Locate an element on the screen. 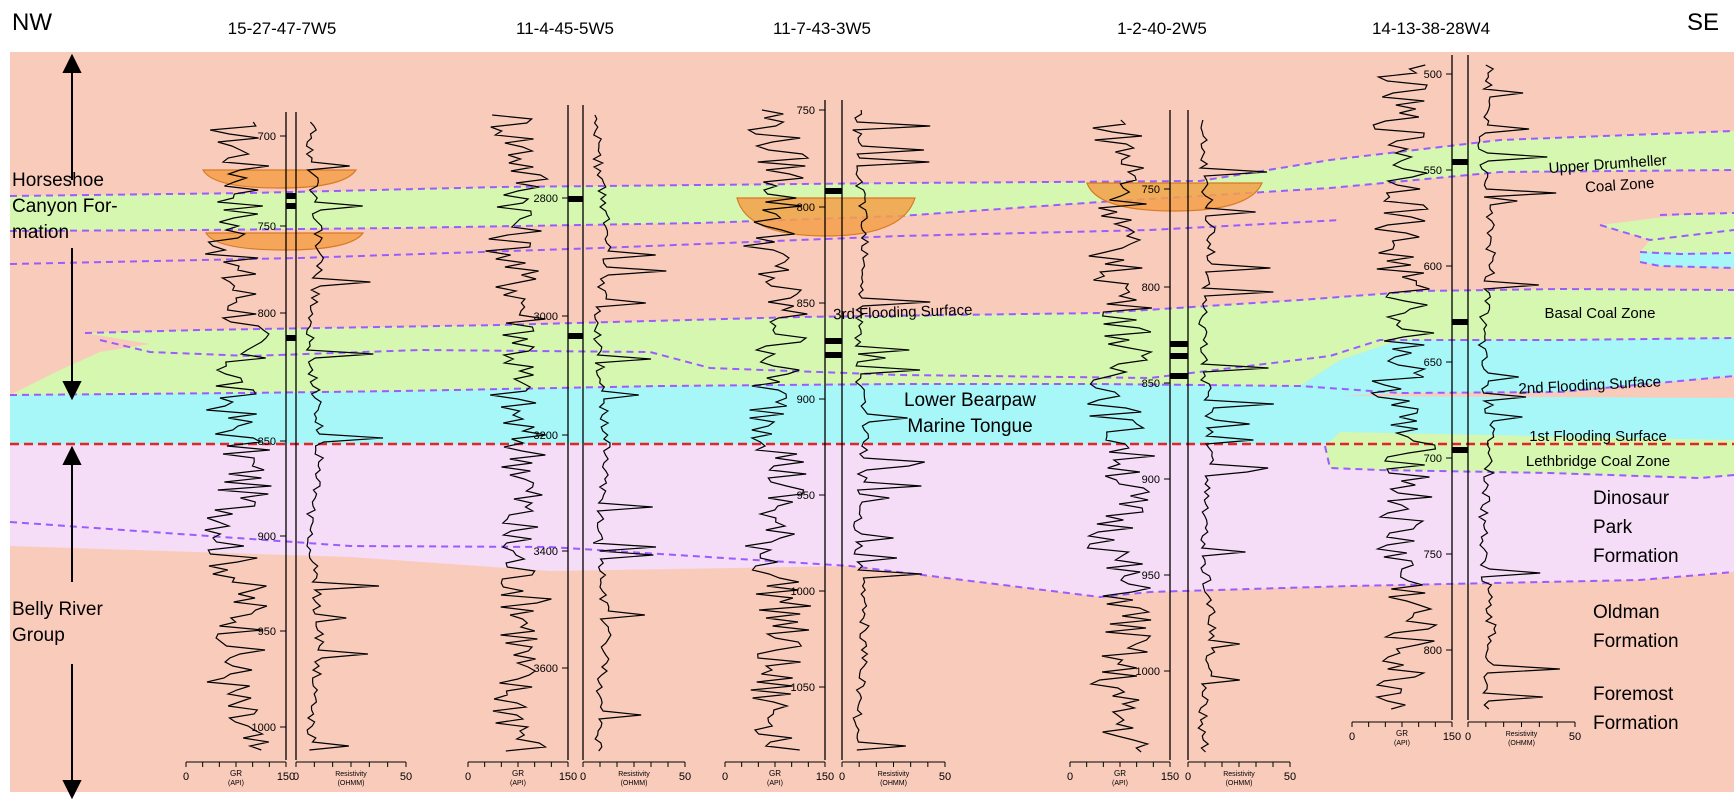  well-name-3: 11-7-43-3W5 is located at coordinates (822, 28).